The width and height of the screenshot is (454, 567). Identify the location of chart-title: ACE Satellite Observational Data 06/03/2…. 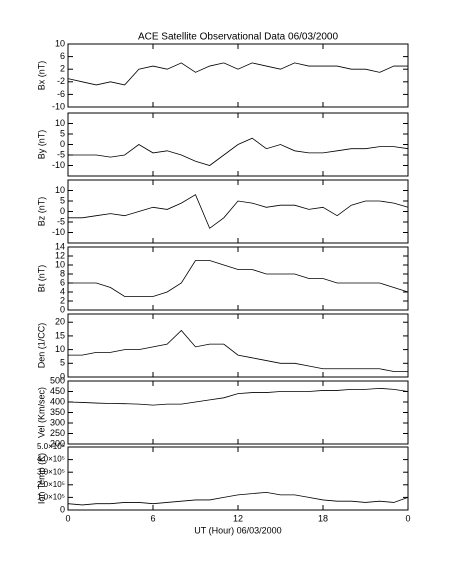
(238, 37).